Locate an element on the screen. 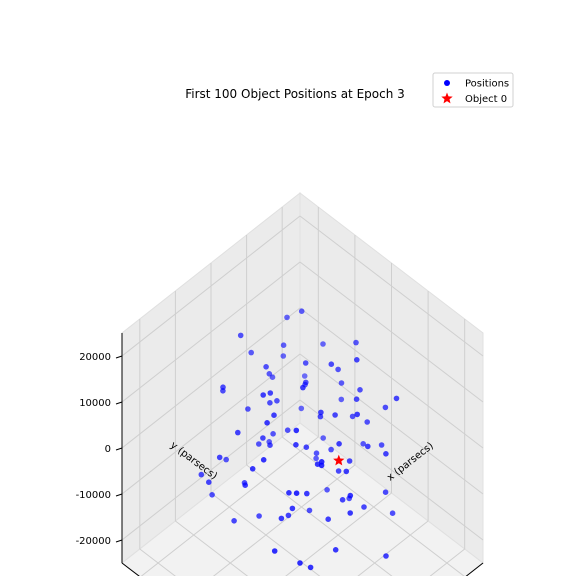 The image size is (576, 576). z-tick-label-3: 10000 is located at coordinates (95, 403).